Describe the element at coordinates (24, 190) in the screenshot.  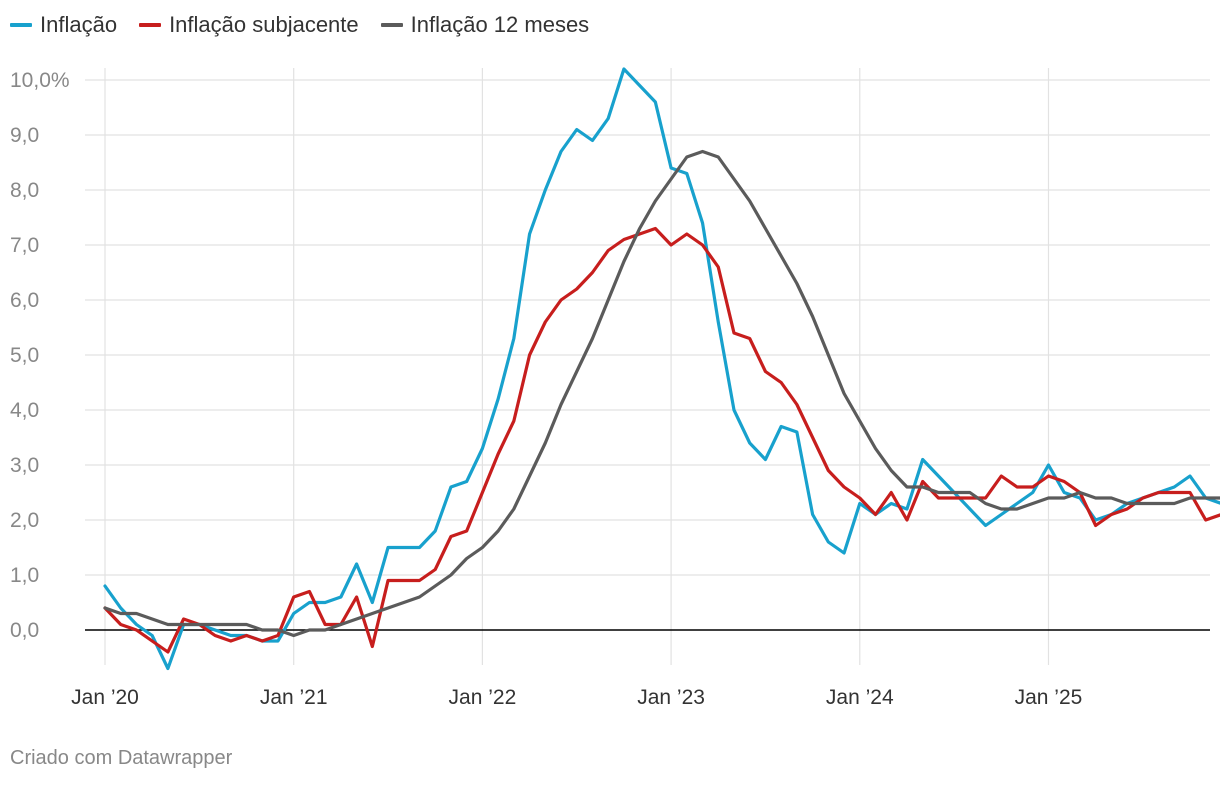
I see `y-tick-label: 8,0` at that location.